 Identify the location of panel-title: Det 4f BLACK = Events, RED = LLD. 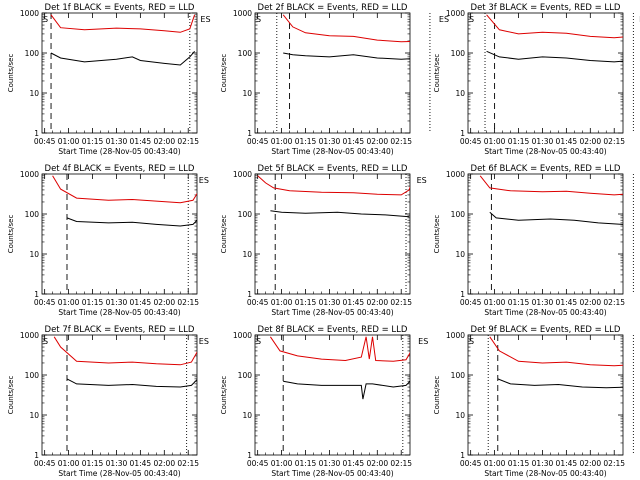
(120, 169).